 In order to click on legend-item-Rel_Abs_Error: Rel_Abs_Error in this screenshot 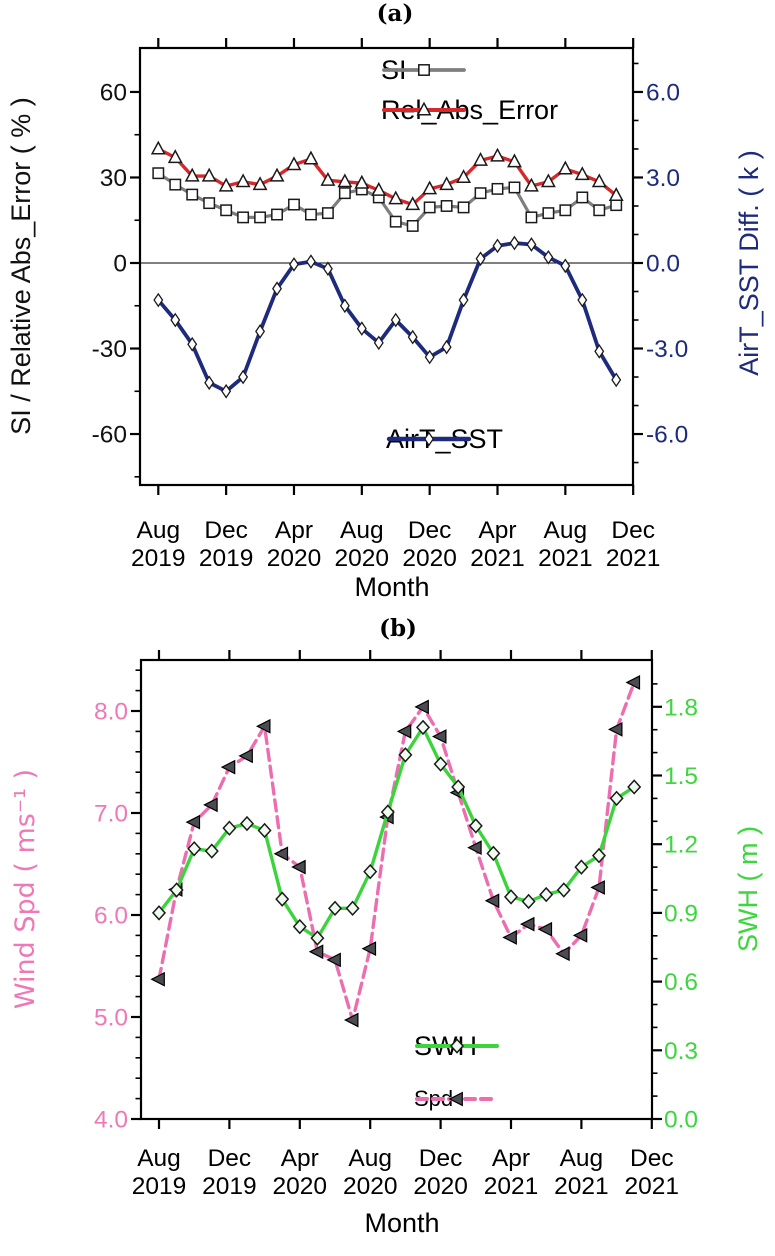, I will do `click(469, 110)`.